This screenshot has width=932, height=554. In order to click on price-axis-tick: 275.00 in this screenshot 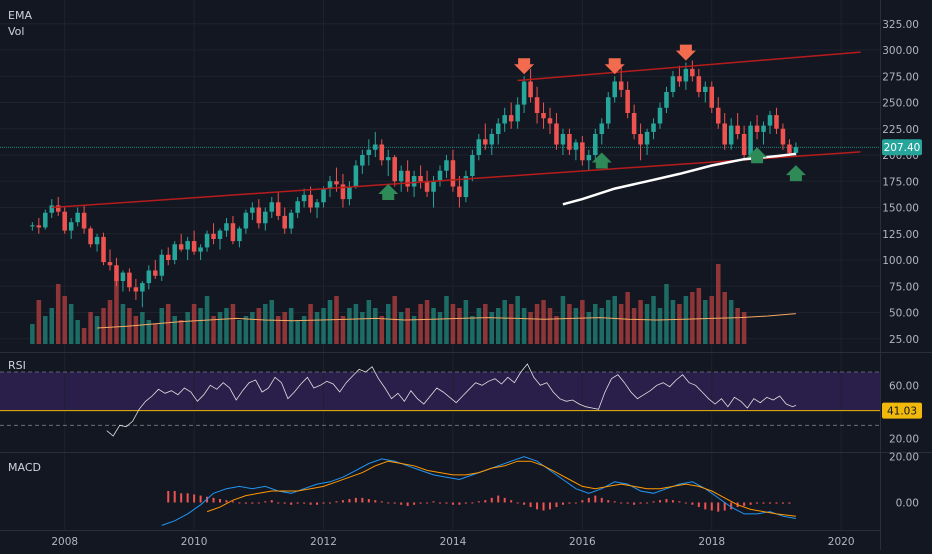, I will do `click(900, 77)`.